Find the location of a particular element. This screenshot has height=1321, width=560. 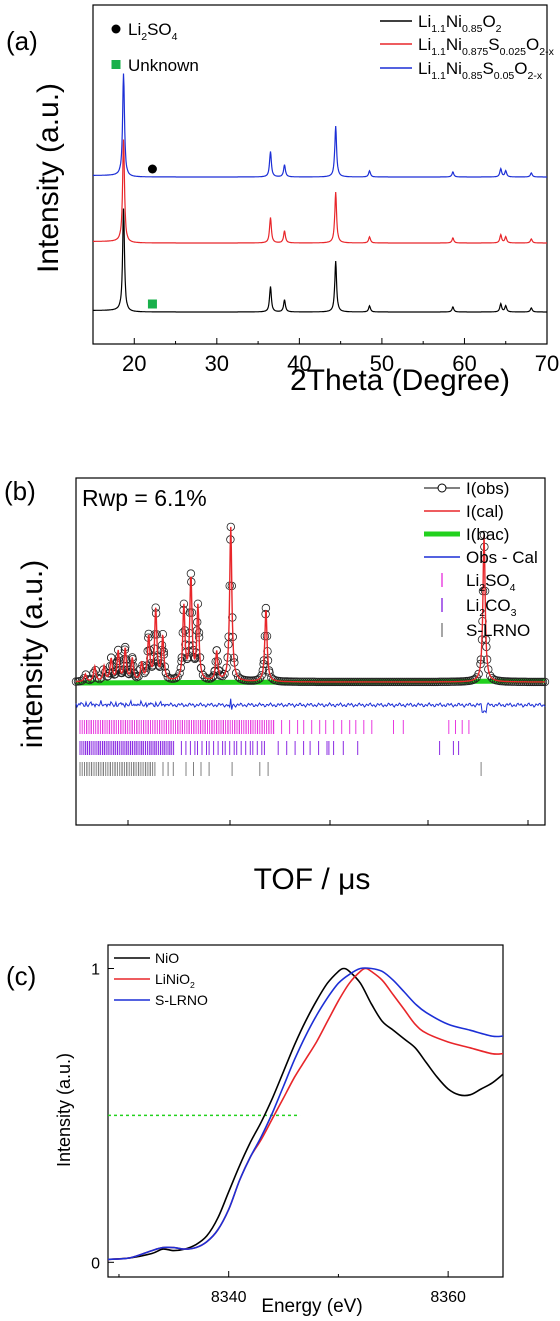

plot-a-legend-label-part: 0.05 is located at coordinates (504, 76).